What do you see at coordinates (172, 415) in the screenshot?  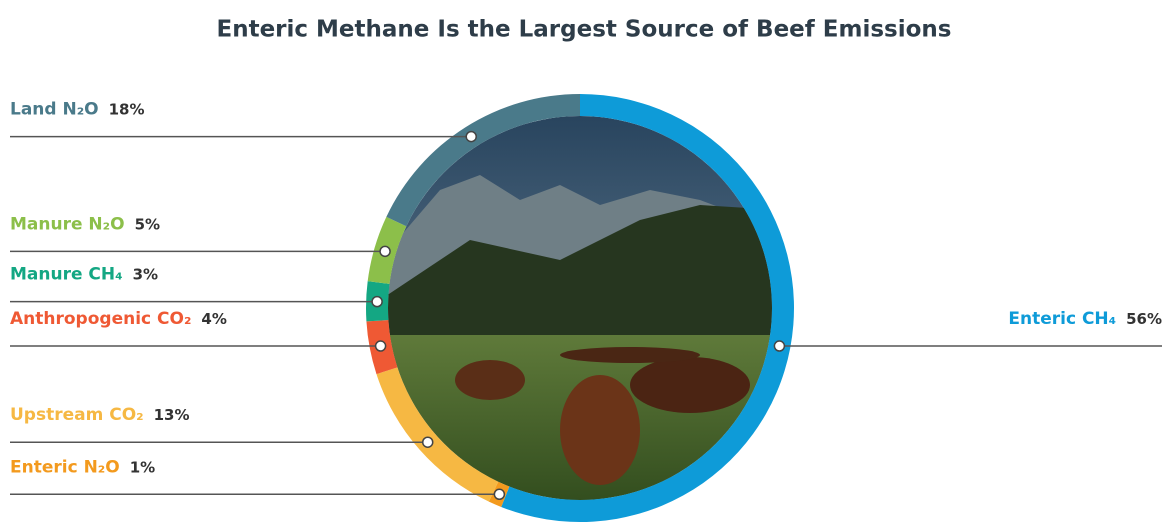 I see `value-label: 13%` at bounding box center [172, 415].